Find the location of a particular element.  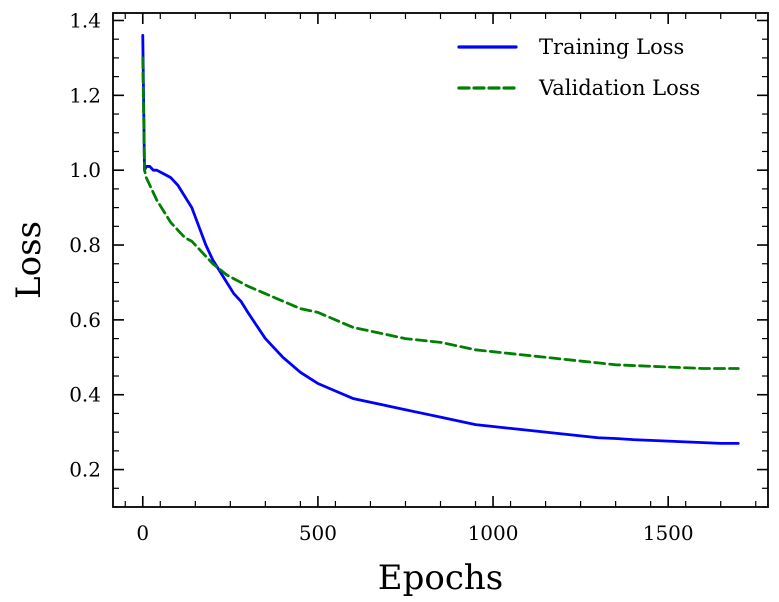

legend-label-training-loss: Training Loss is located at coordinates (611, 47).